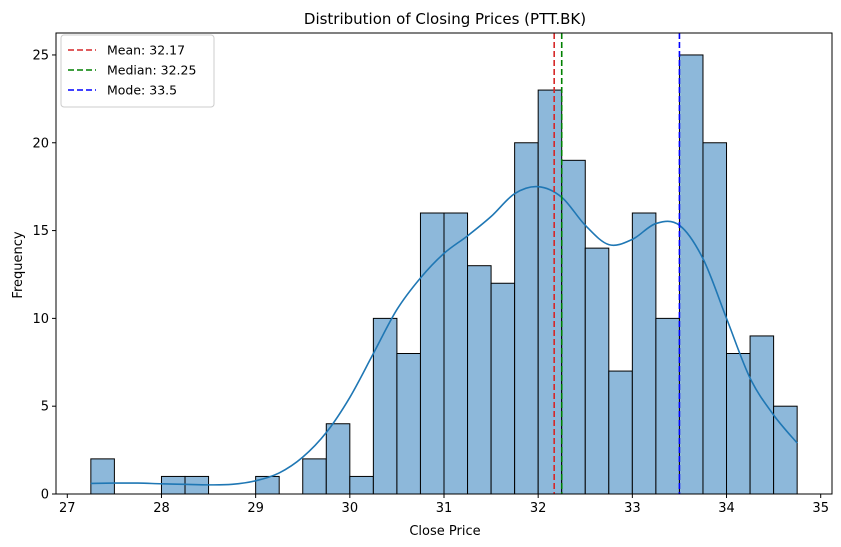 This screenshot has height=547, width=841. What do you see at coordinates (40, 55) in the screenshot?
I see `y-tick-label: 25` at bounding box center [40, 55].